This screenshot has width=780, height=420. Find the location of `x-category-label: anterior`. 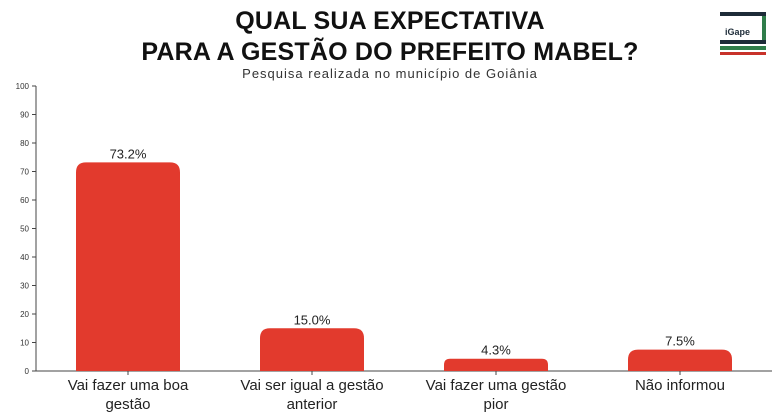

x-category-label: anterior is located at coordinates (312, 404).